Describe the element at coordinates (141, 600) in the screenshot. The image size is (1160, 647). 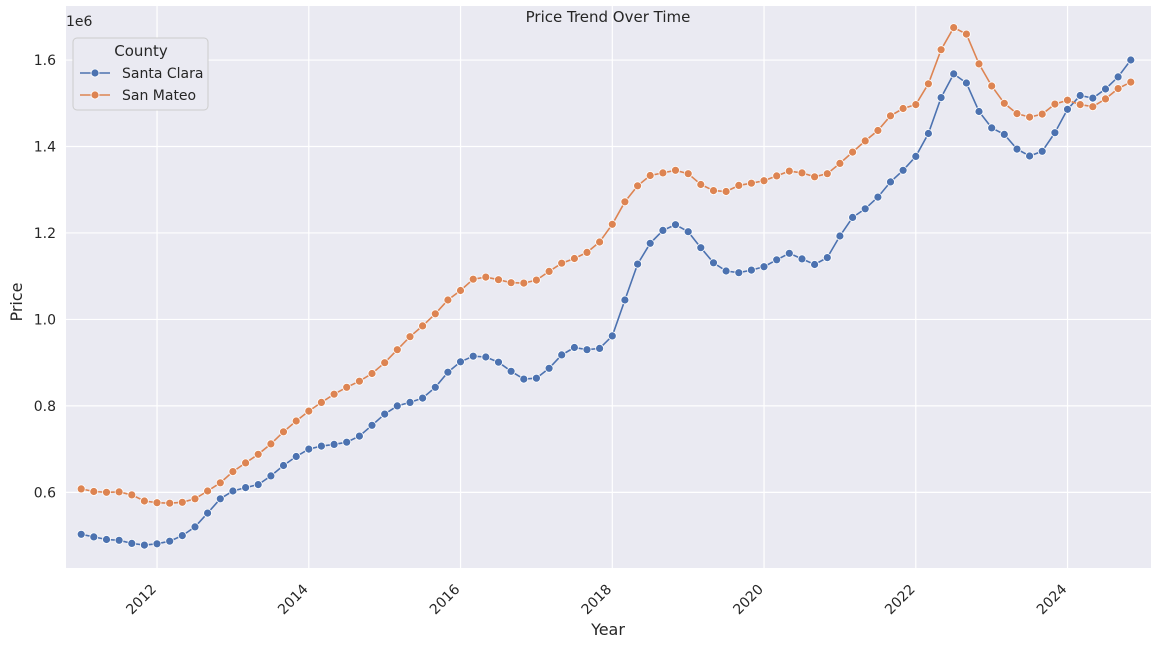
I see `x-tick-label: 2012` at that location.